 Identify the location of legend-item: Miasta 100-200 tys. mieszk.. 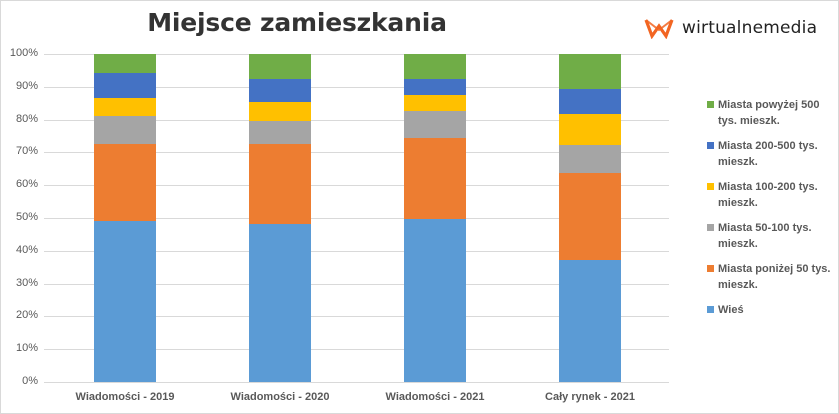
(769, 195).